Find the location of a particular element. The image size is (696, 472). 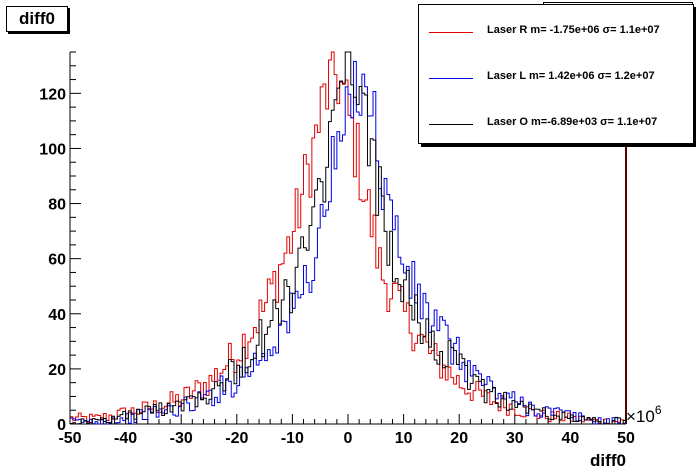

legend-swatch-laser-r is located at coordinates (451, 32).